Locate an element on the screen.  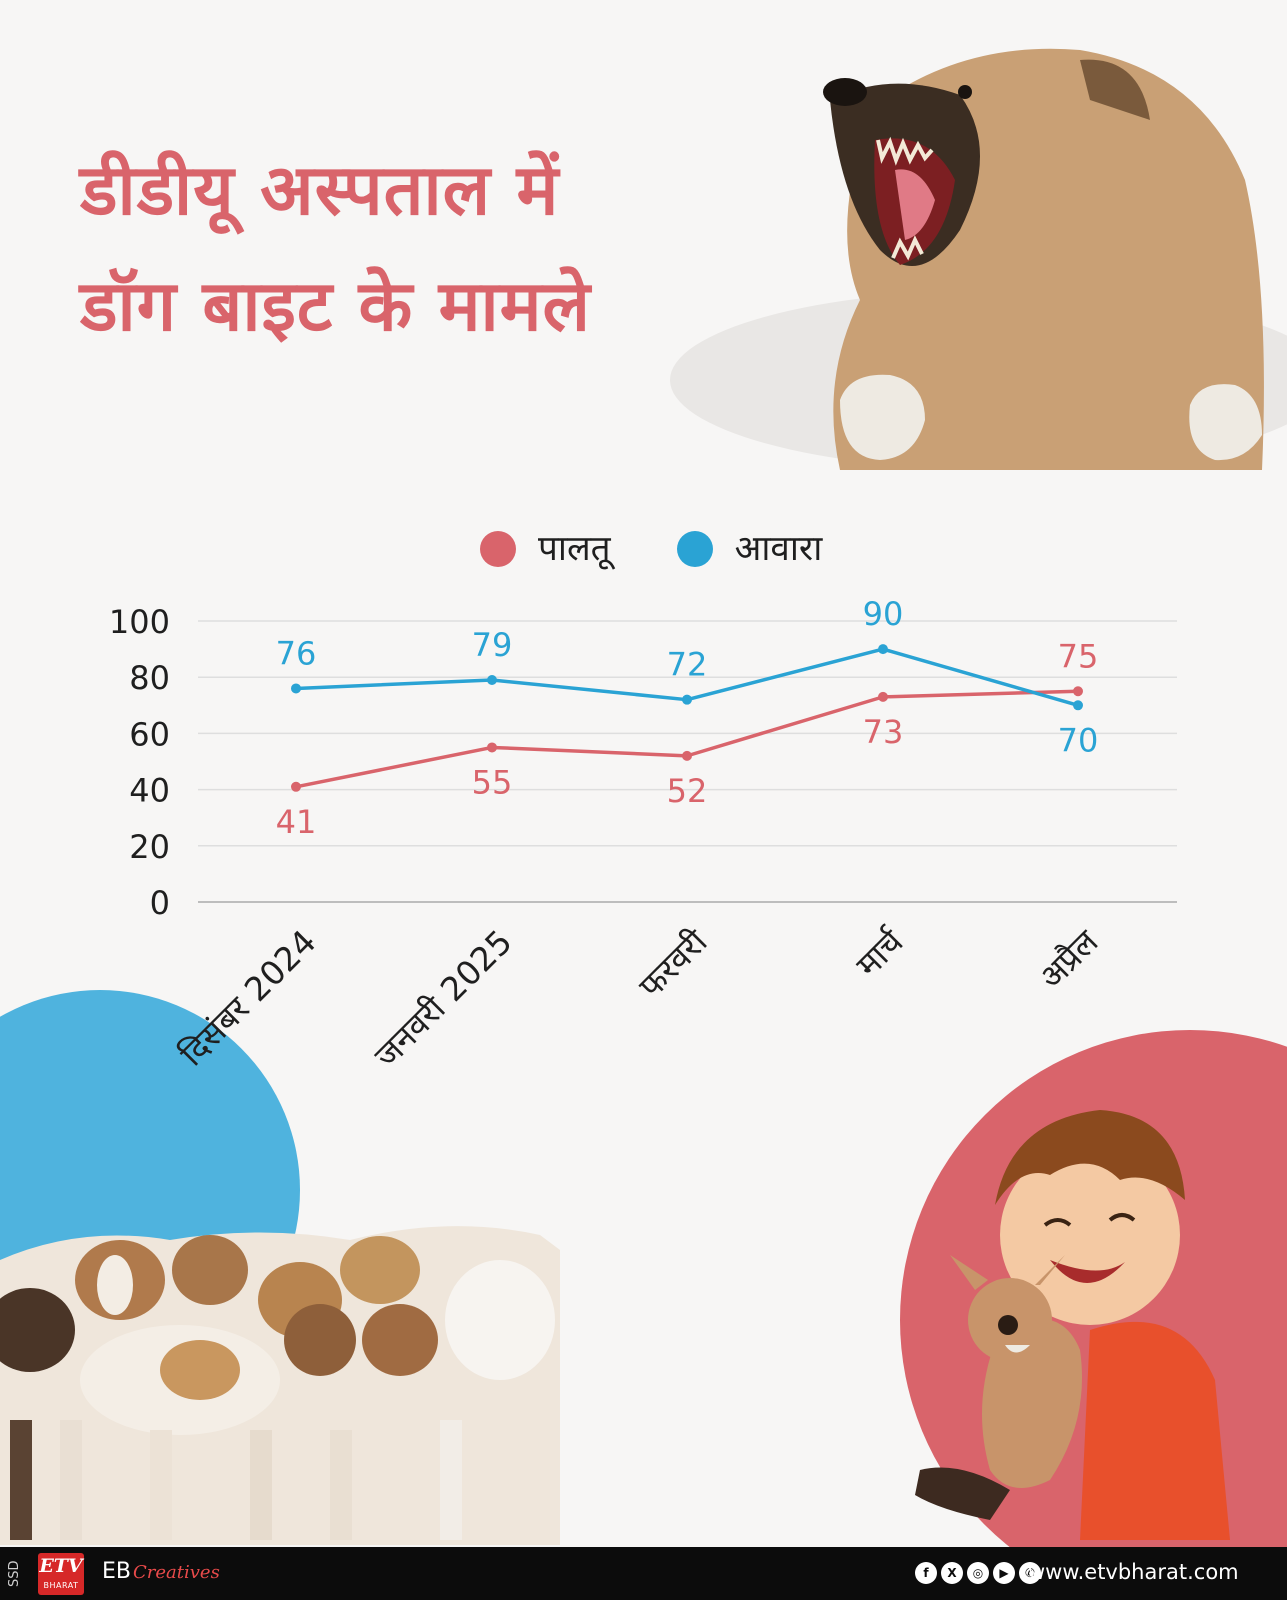
etv-logo-mark: ETV is located at coordinates (61, 1566).